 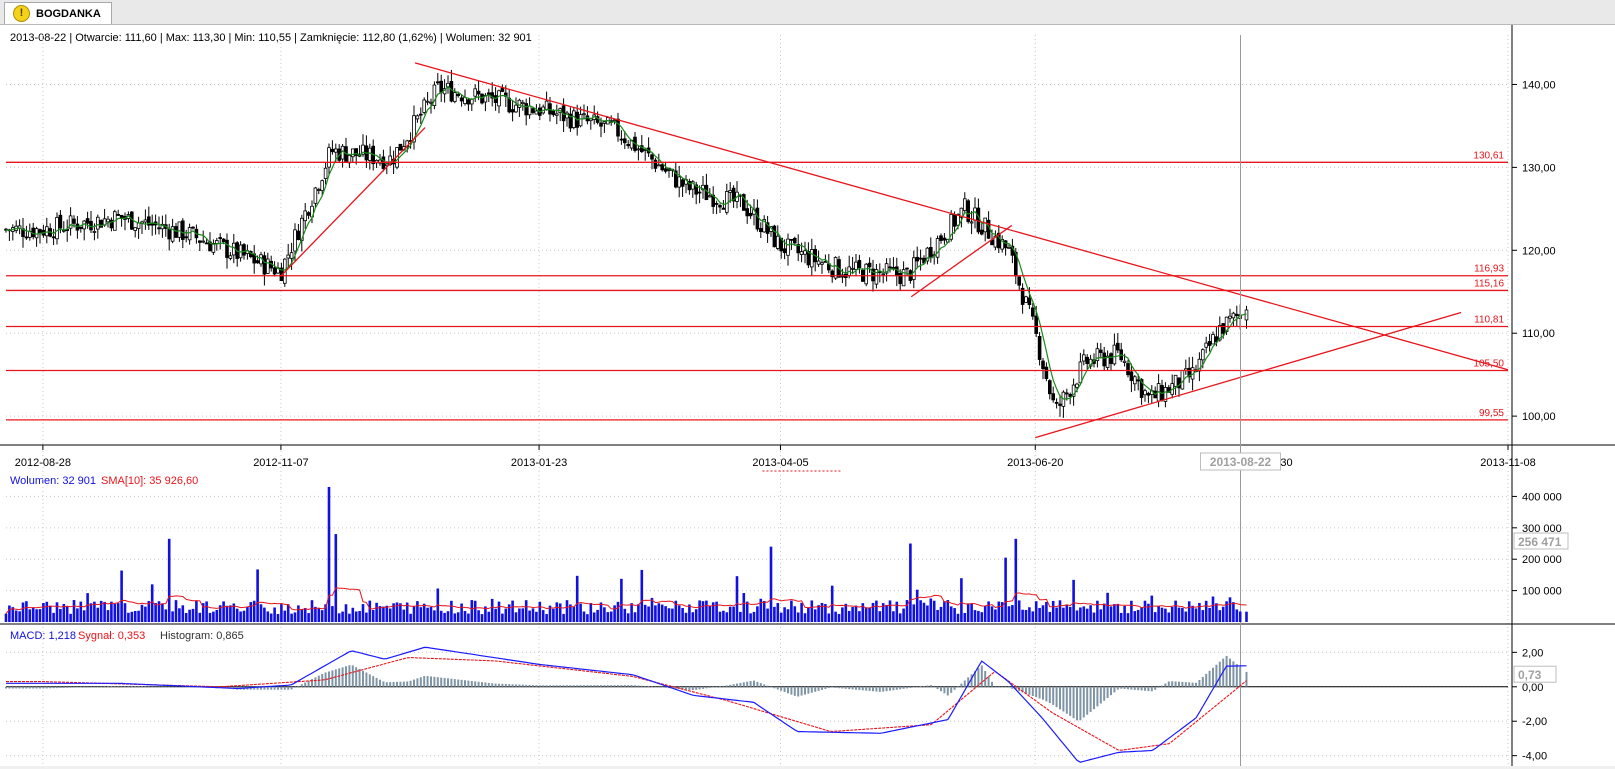 I want to click on date-axis-label: 2013-01-23, so click(x=539, y=463).